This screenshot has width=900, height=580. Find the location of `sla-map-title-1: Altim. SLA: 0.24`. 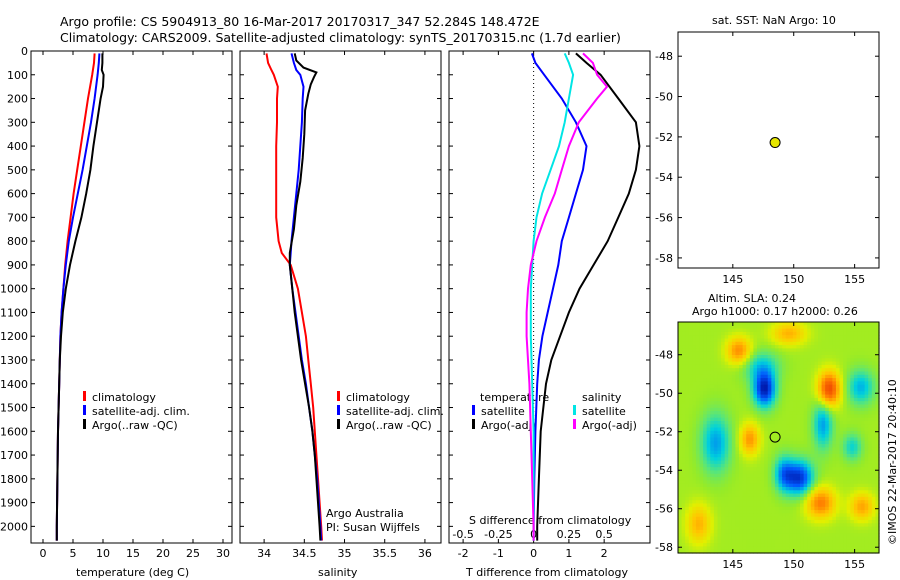

sla-map-title-1: Altim. SLA: 0.24 is located at coordinates (752, 298).